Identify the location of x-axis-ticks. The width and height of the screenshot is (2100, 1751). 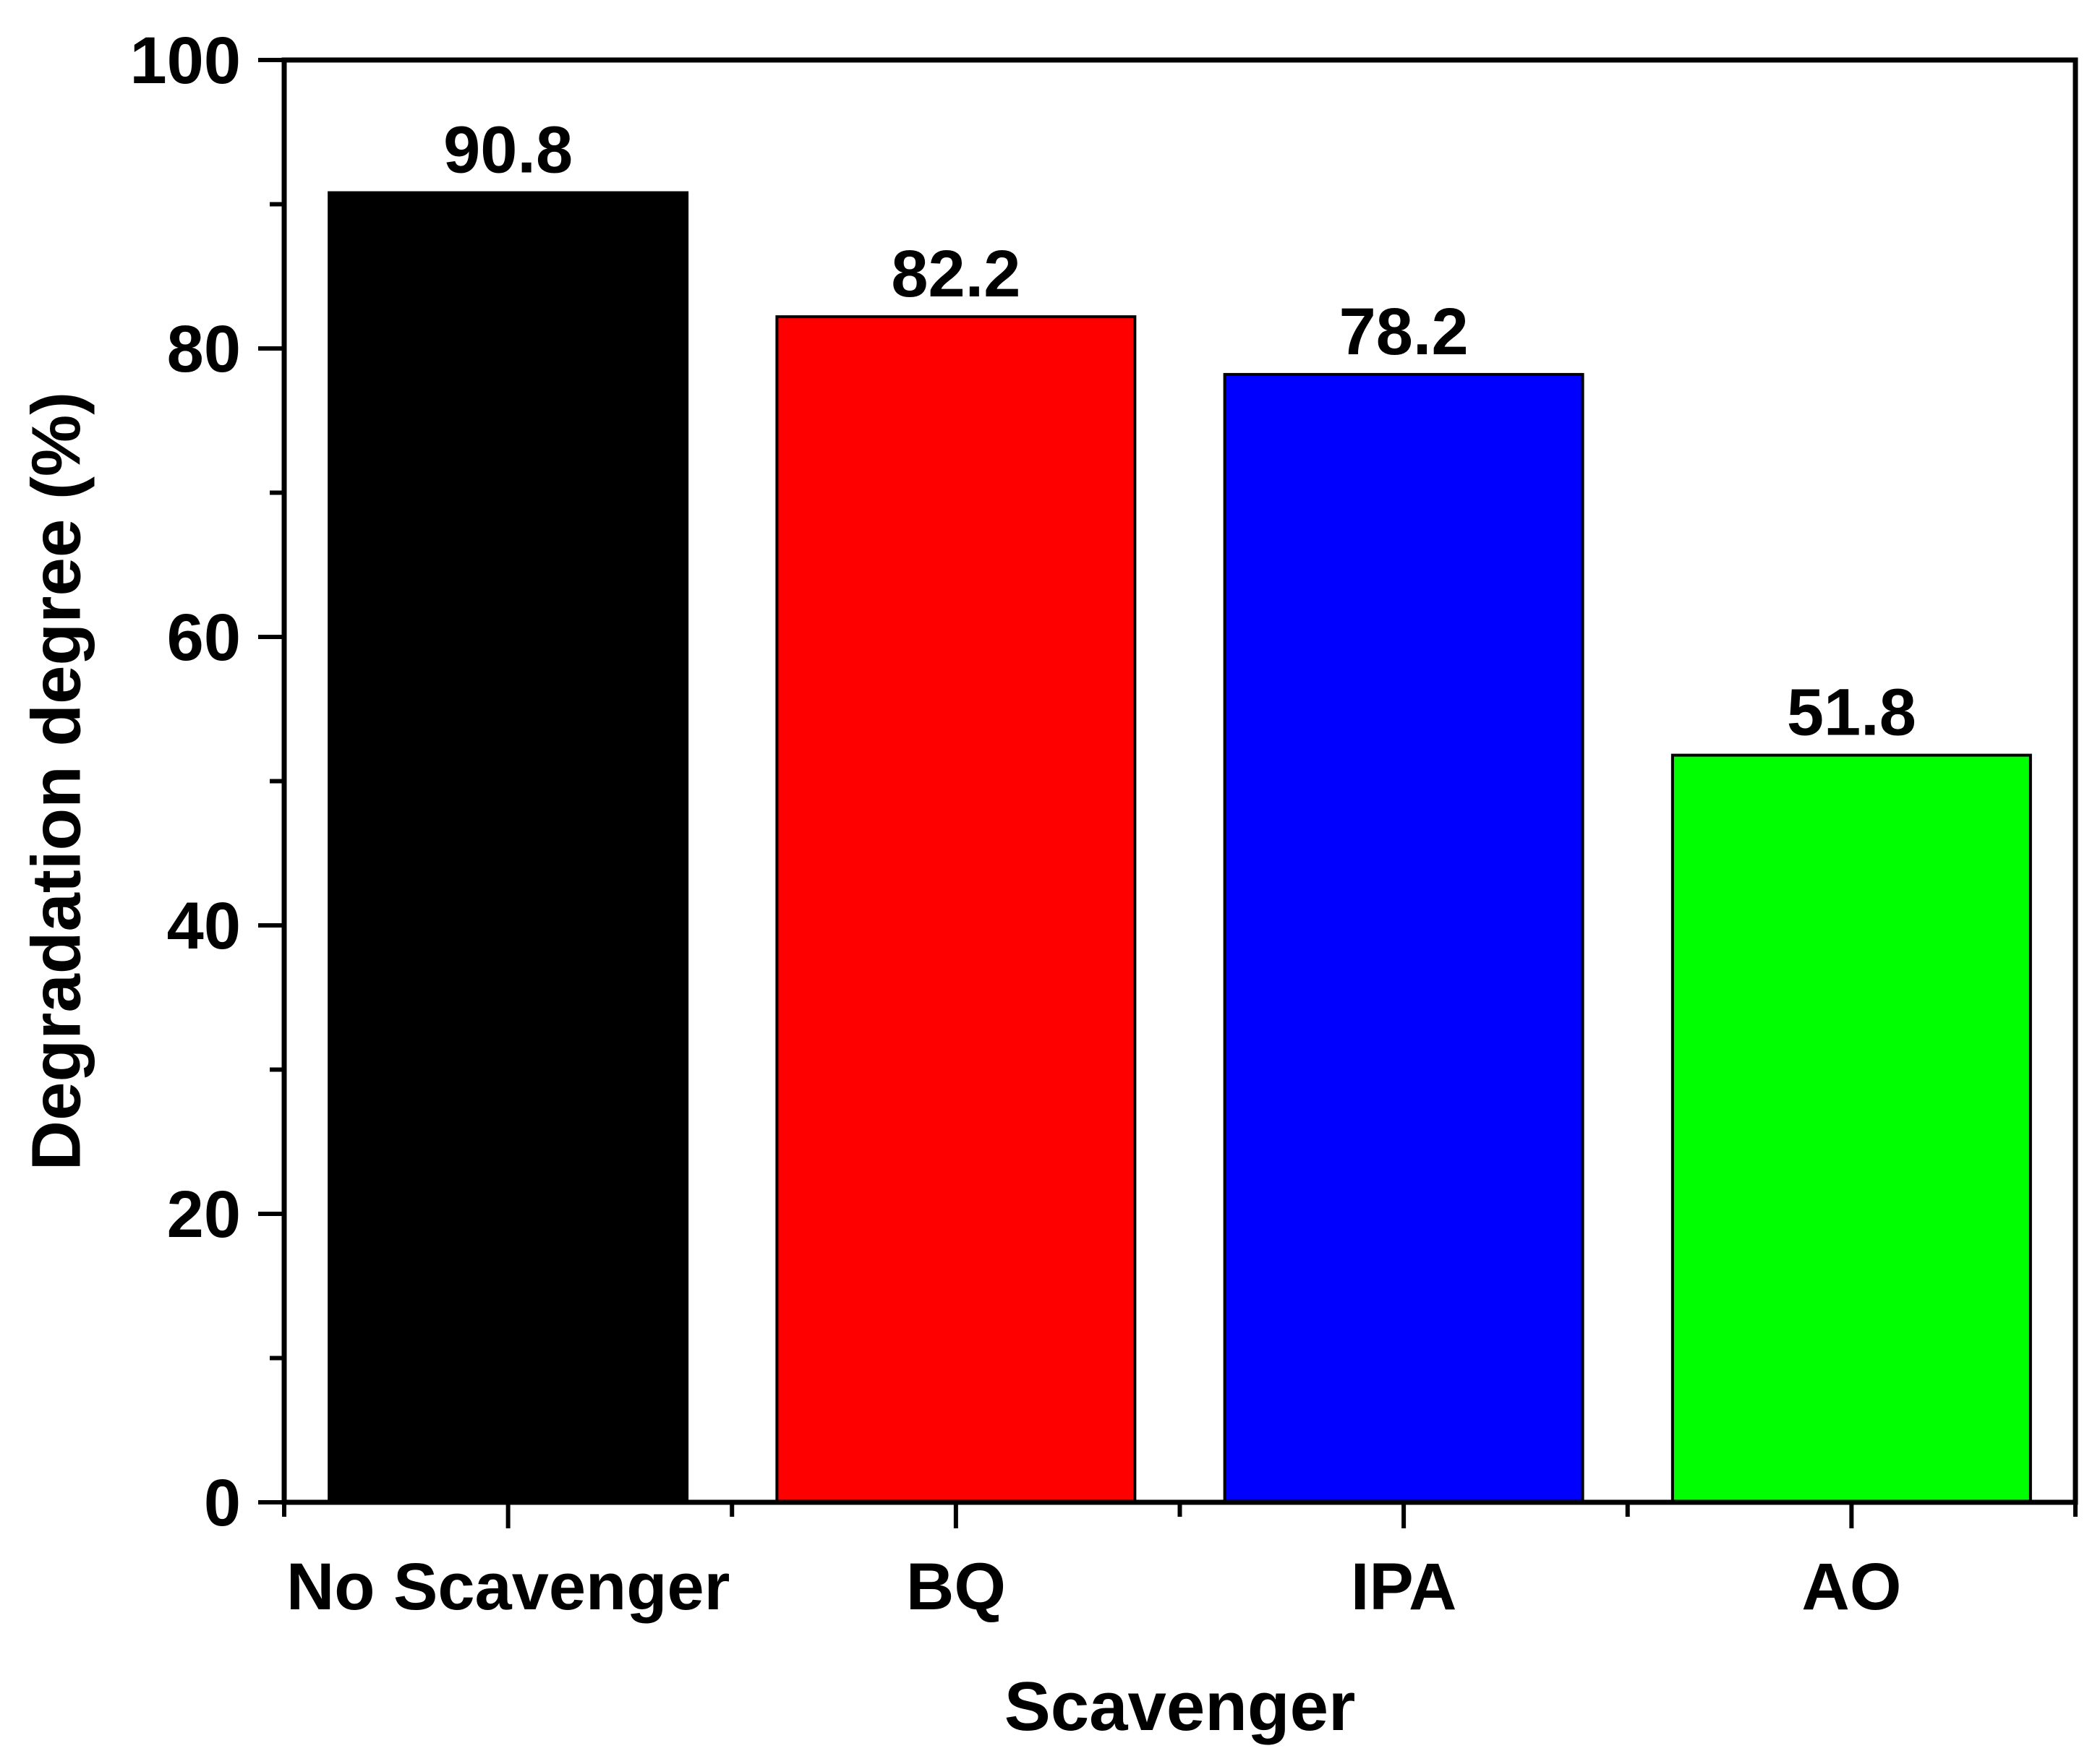
(1180, 1515).